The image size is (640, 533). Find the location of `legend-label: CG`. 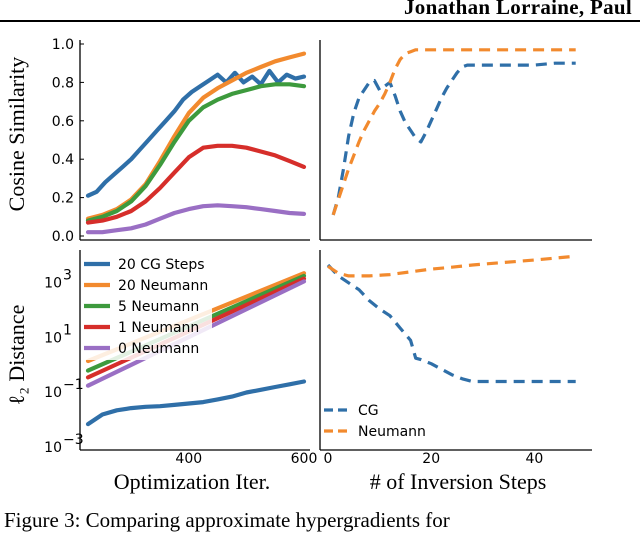

legend-label: CG is located at coordinates (368, 411).